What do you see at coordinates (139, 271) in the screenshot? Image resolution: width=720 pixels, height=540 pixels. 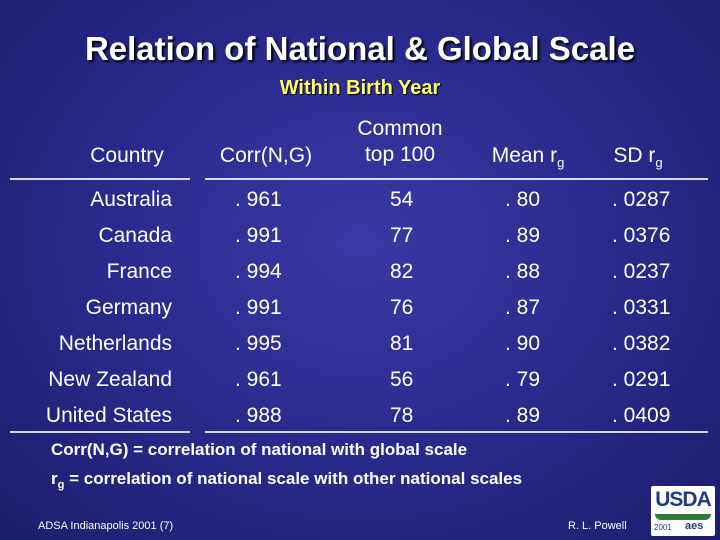 I see `cell-country: France` at bounding box center [139, 271].